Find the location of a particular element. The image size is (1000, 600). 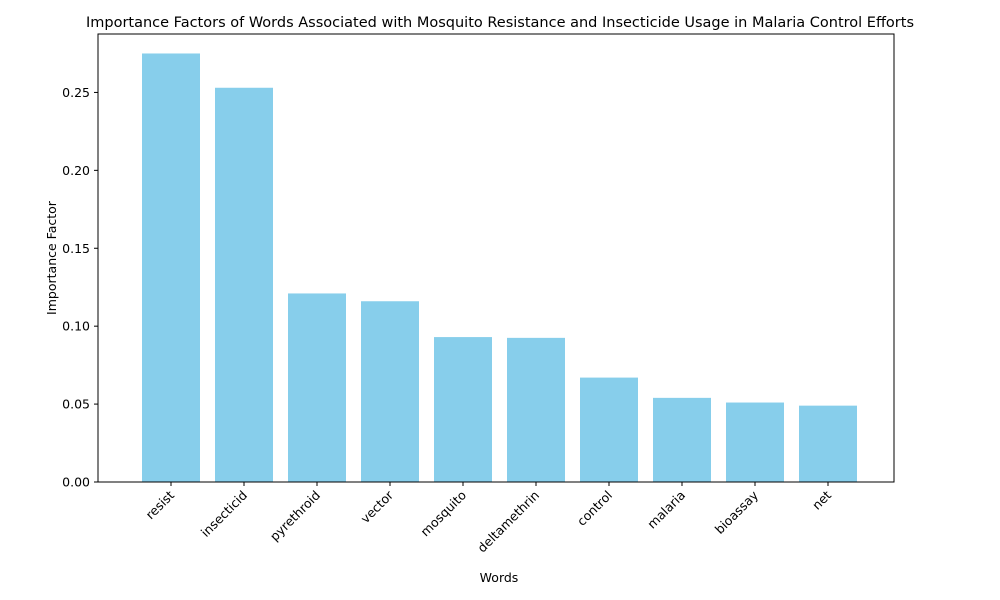

bar-mosquito is located at coordinates (463, 409).